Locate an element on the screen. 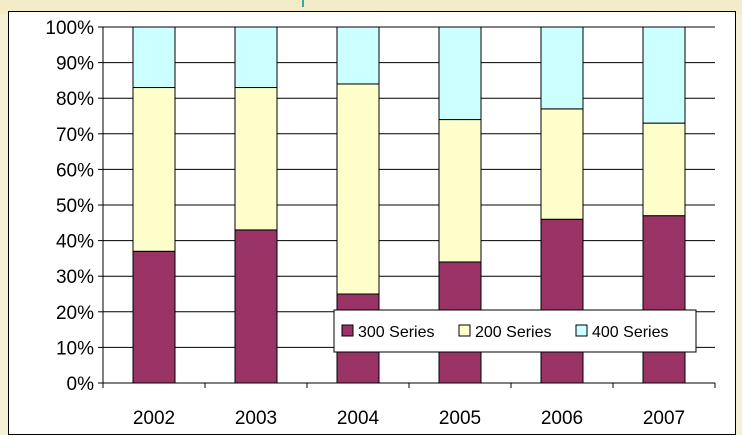  y-tick-label: 70% is located at coordinates (75, 135).